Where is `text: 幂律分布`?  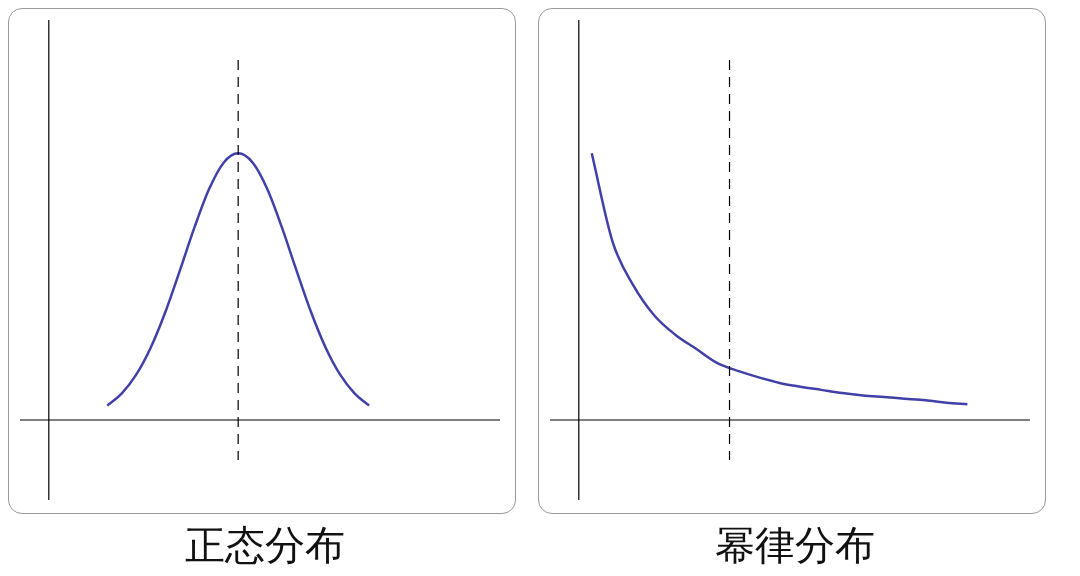 text: 幂律分布 is located at coordinates (795, 545).